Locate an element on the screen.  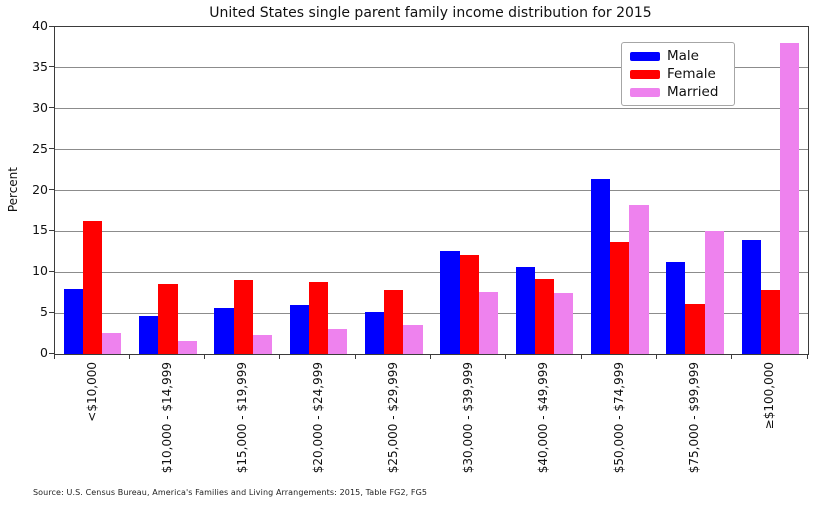
y-tick-label: 30 is located at coordinates (40, 107).